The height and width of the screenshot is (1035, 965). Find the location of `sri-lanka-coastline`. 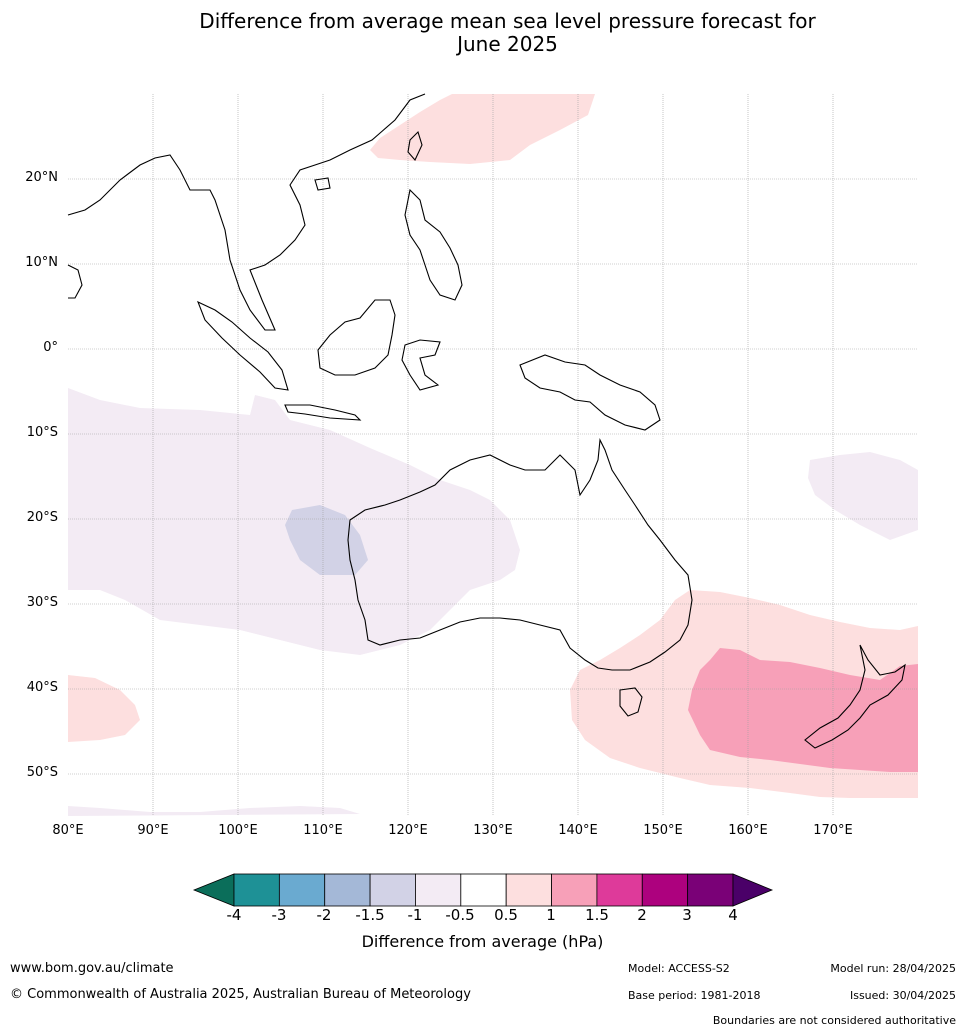

sri-lanka-coastline is located at coordinates (75, 281).